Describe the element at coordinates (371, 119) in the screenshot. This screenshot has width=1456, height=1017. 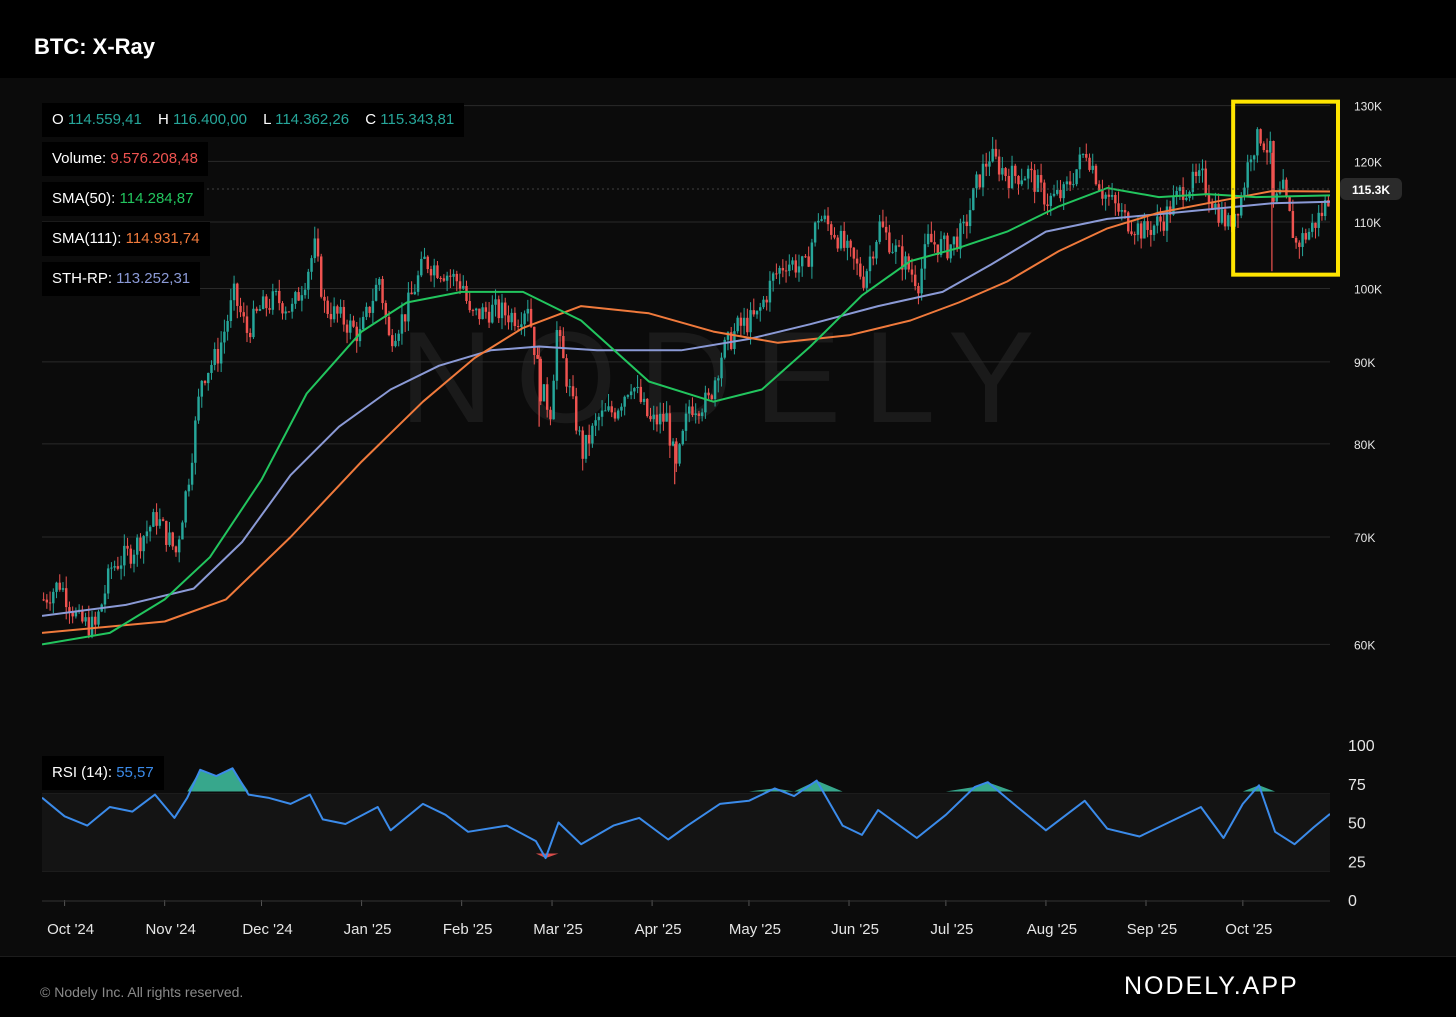
I see `ohlc-close-label: C` at that location.